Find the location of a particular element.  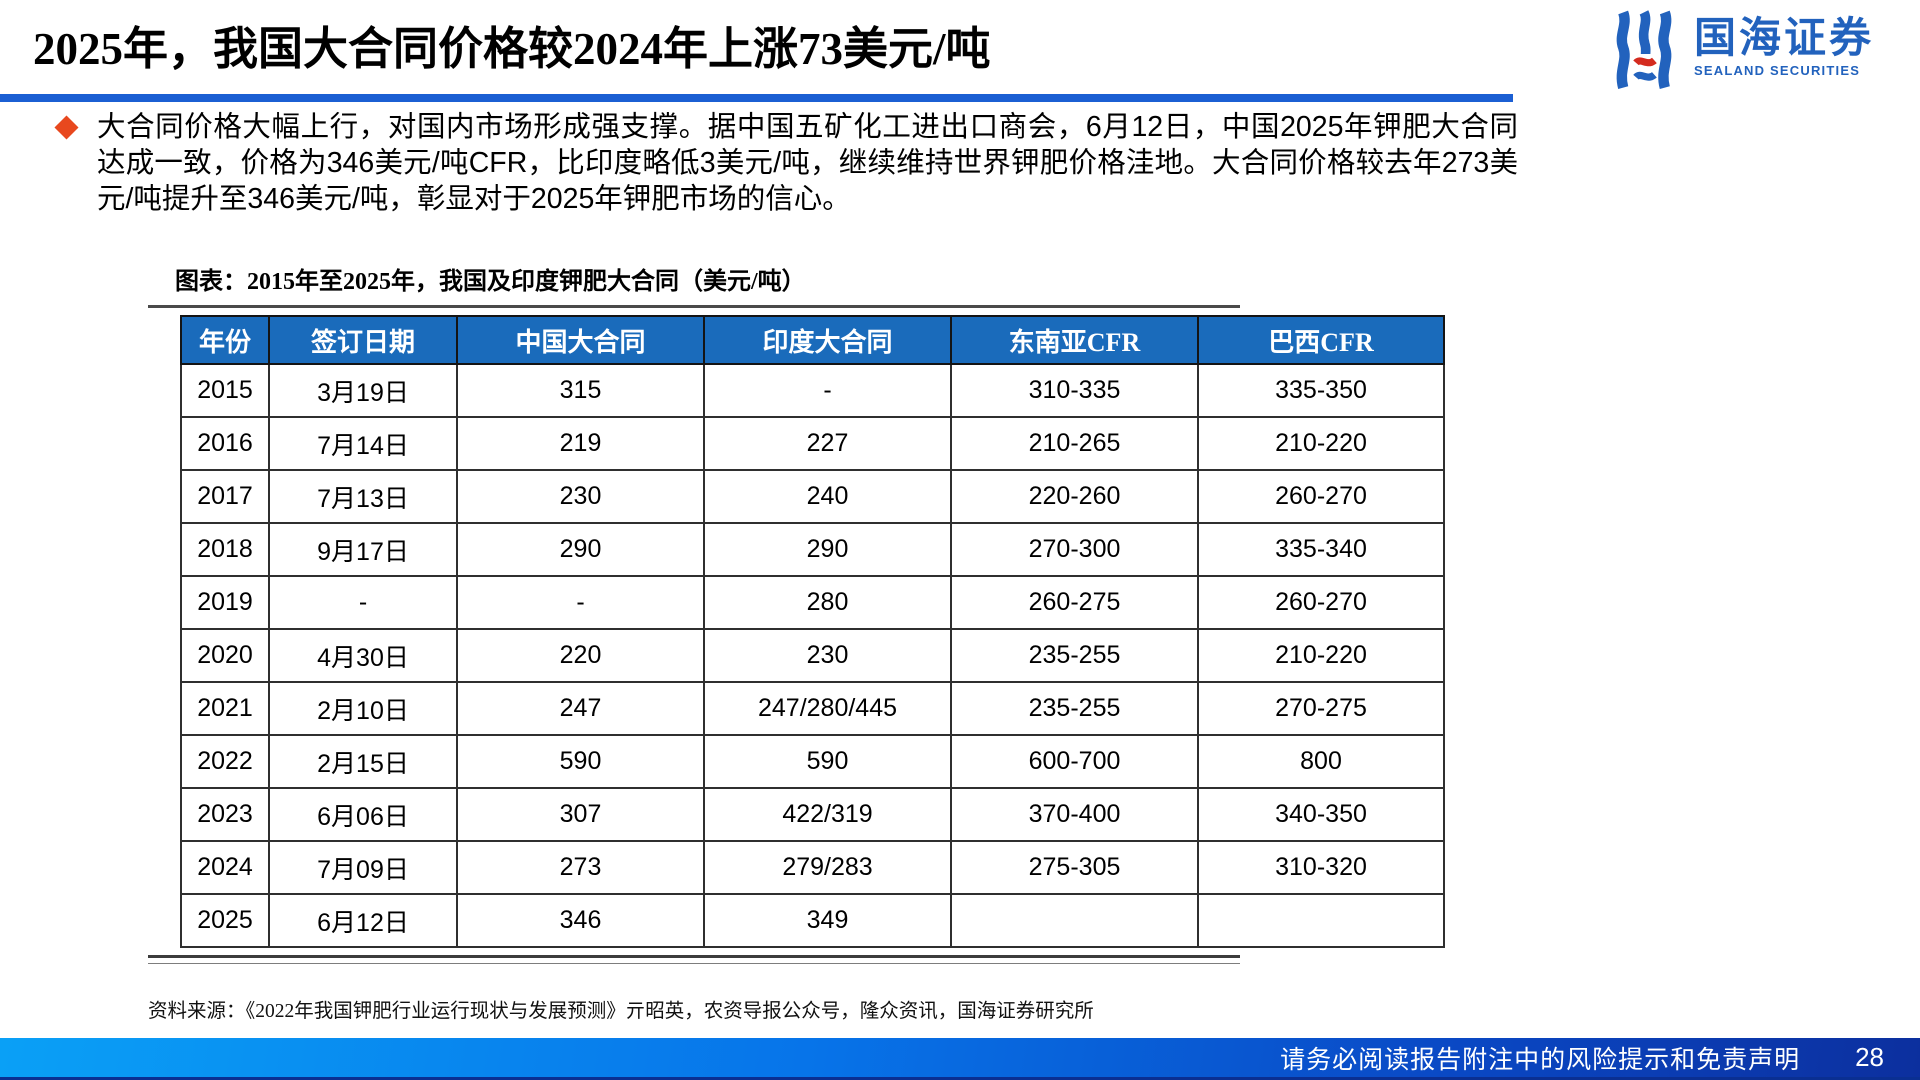

table-header-row: 年份 签订日期 中国大合同 印度大合同 东南亚CFR 巴西CFR is located at coordinates (812, 340).